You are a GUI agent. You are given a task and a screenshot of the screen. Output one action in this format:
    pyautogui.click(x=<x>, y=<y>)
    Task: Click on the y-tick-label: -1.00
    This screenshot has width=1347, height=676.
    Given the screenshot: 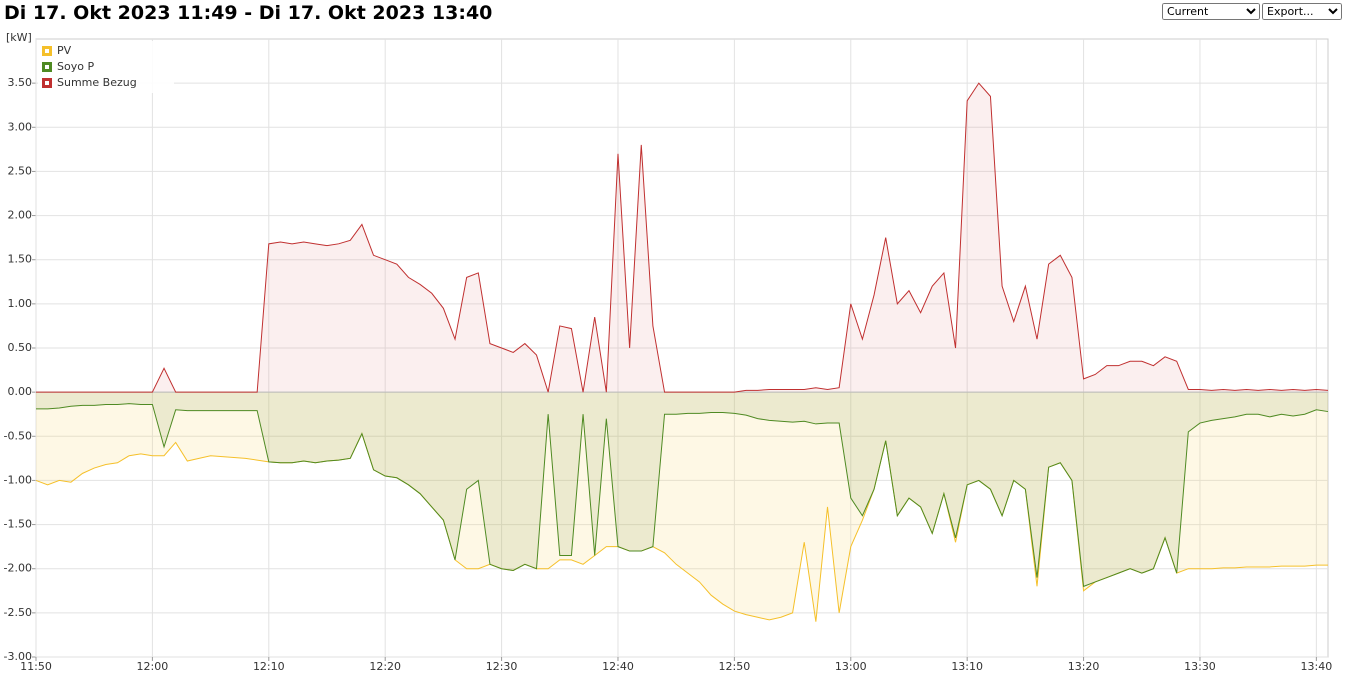 What is the action you would take?
    pyautogui.click(x=18, y=479)
    